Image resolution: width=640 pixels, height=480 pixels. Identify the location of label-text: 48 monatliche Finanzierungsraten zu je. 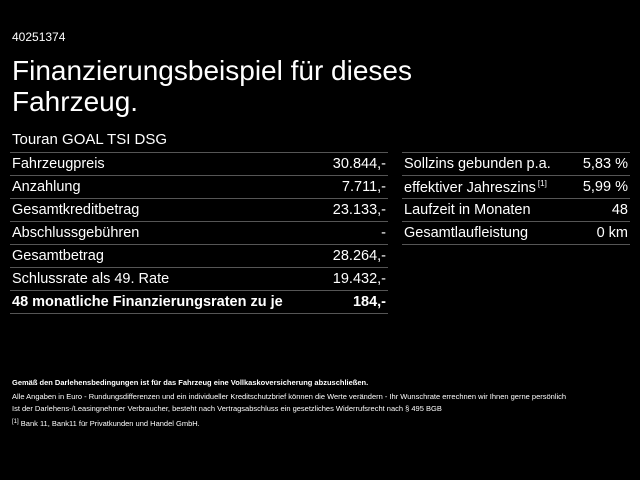
(147, 302).